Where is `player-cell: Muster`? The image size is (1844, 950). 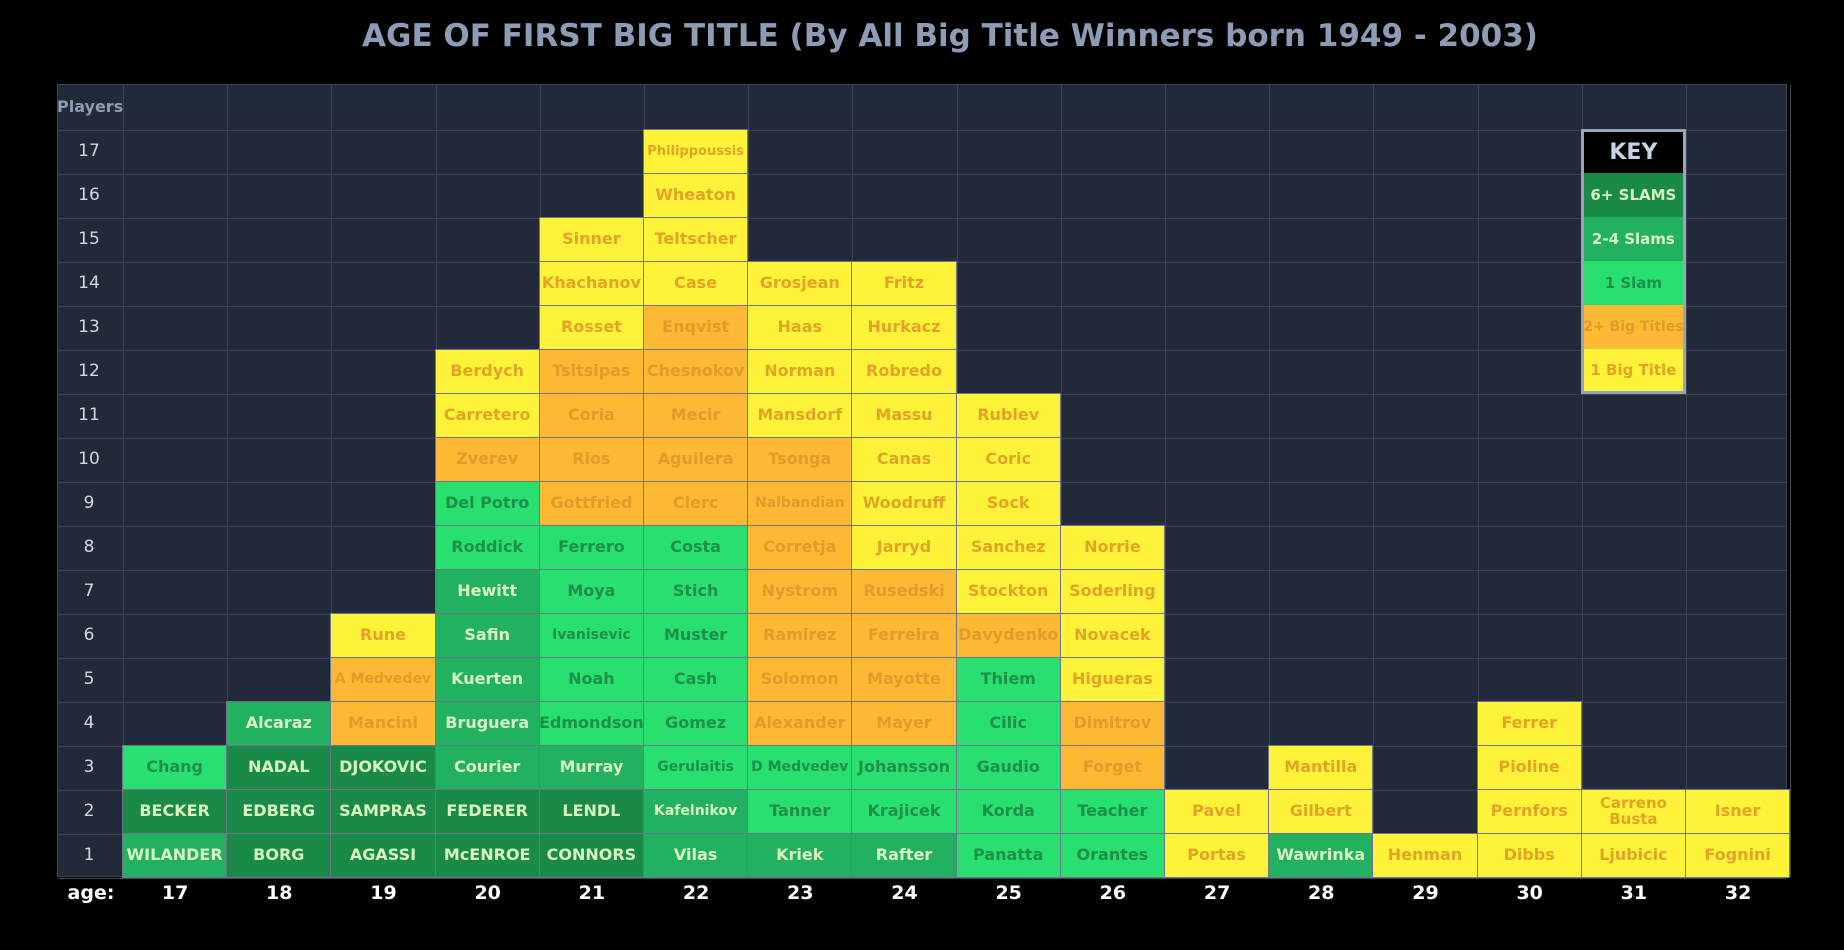
player-cell: Muster is located at coordinates (696, 635).